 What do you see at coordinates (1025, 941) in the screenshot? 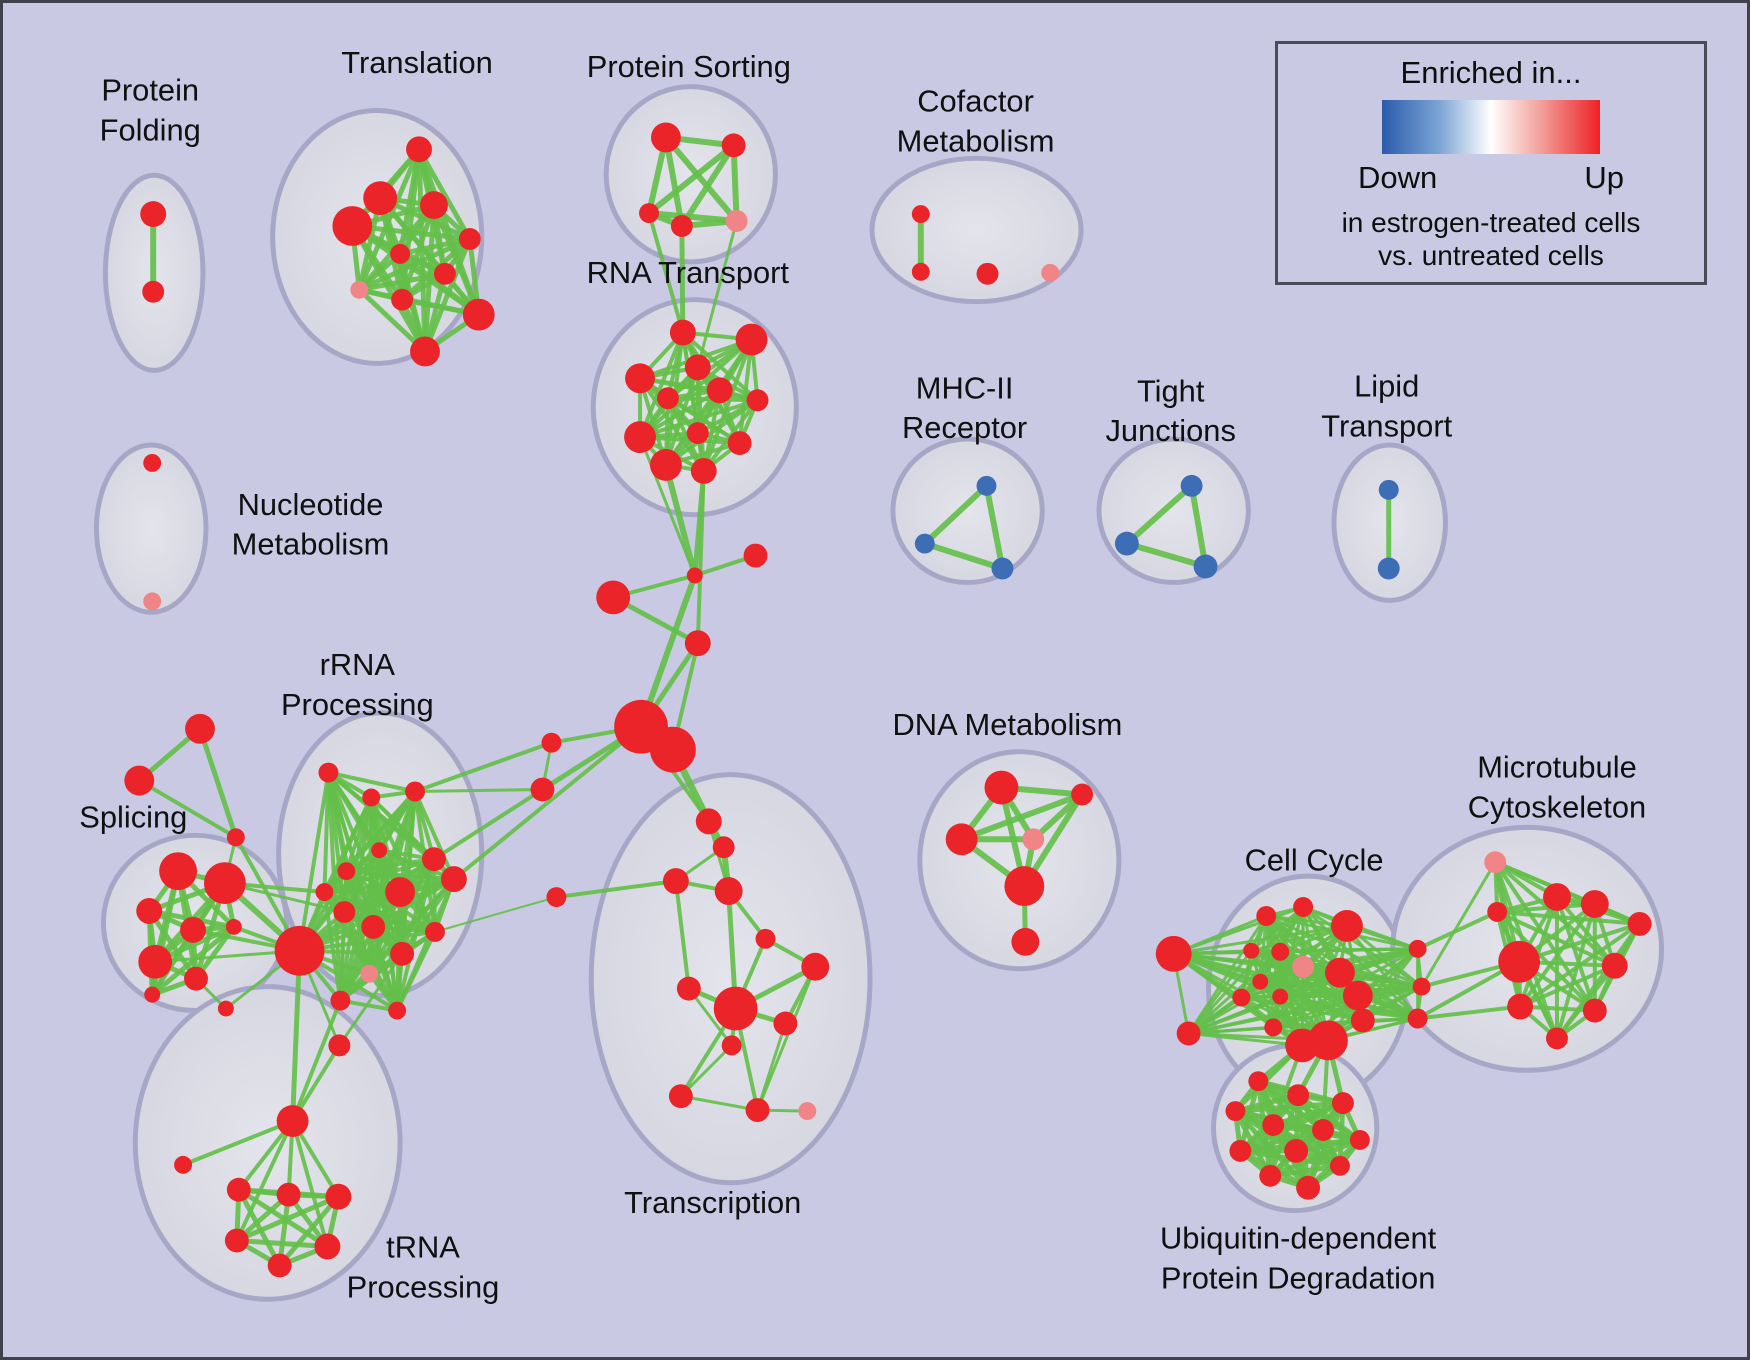
I see `gene-set-node-dm6` at bounding box center [1025, 941].